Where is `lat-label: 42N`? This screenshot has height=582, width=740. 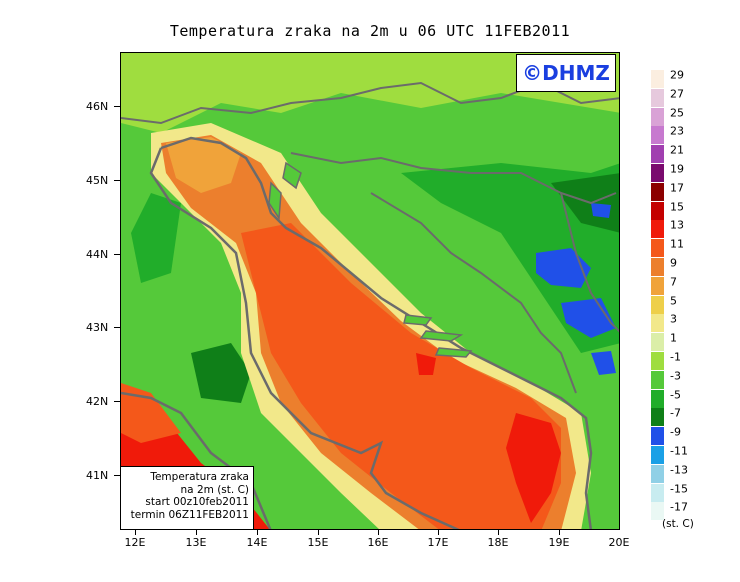 lat-label: 42N is located at coordinates (97, 401).